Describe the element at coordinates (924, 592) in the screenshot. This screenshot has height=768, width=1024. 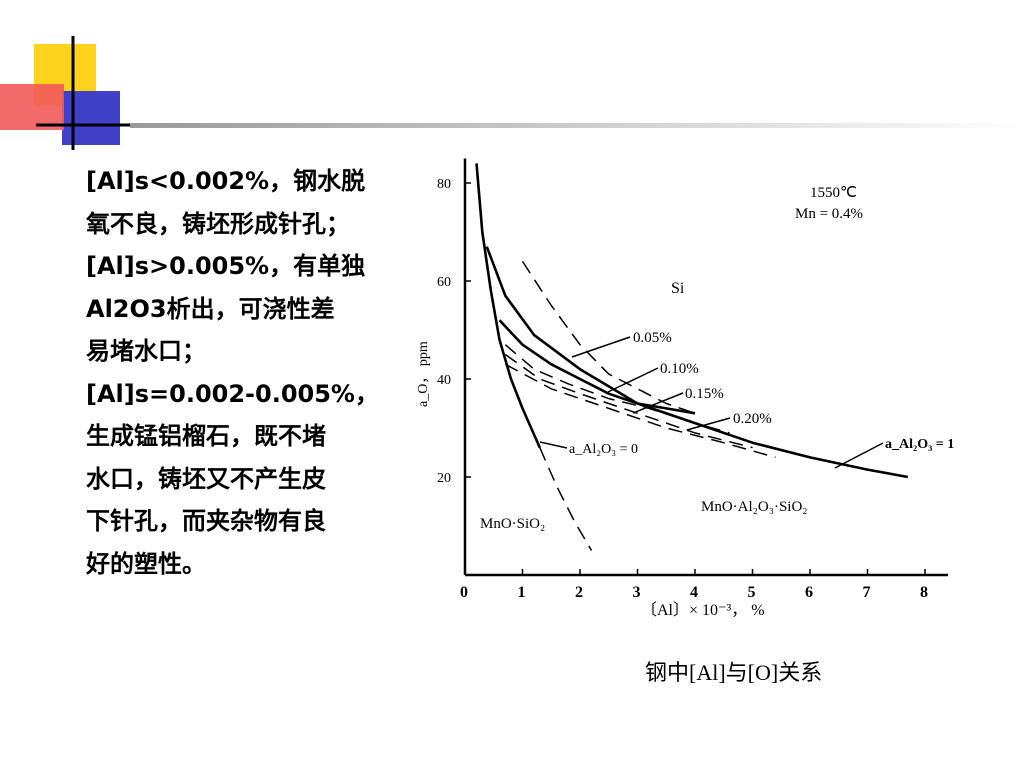
I see `x-tick-label: 8` at that location.